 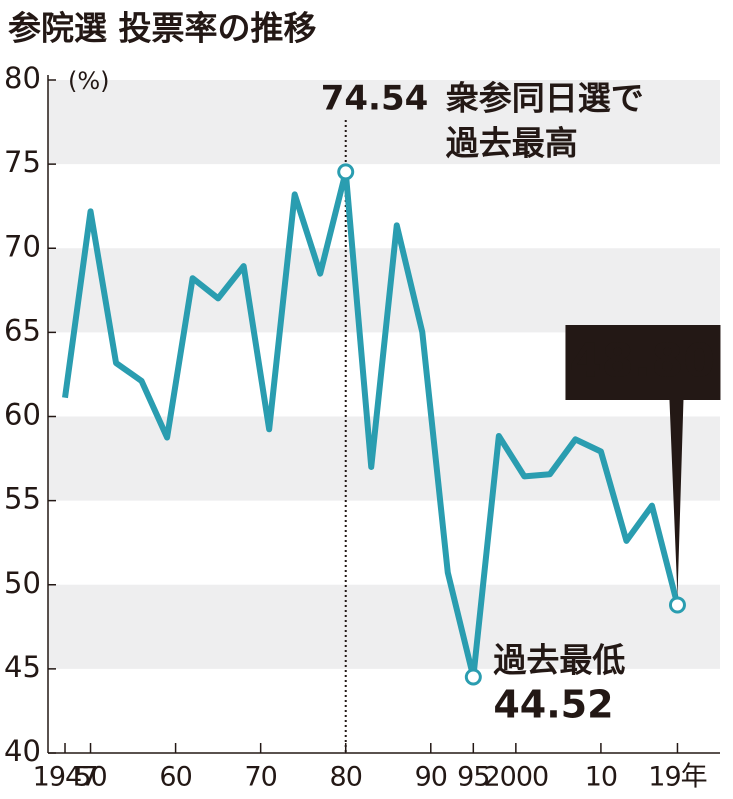 What do you see at coordinates (346, 777) in the screenshot?
I see `x-tick-label: 80` at bounding box center [346, 777].